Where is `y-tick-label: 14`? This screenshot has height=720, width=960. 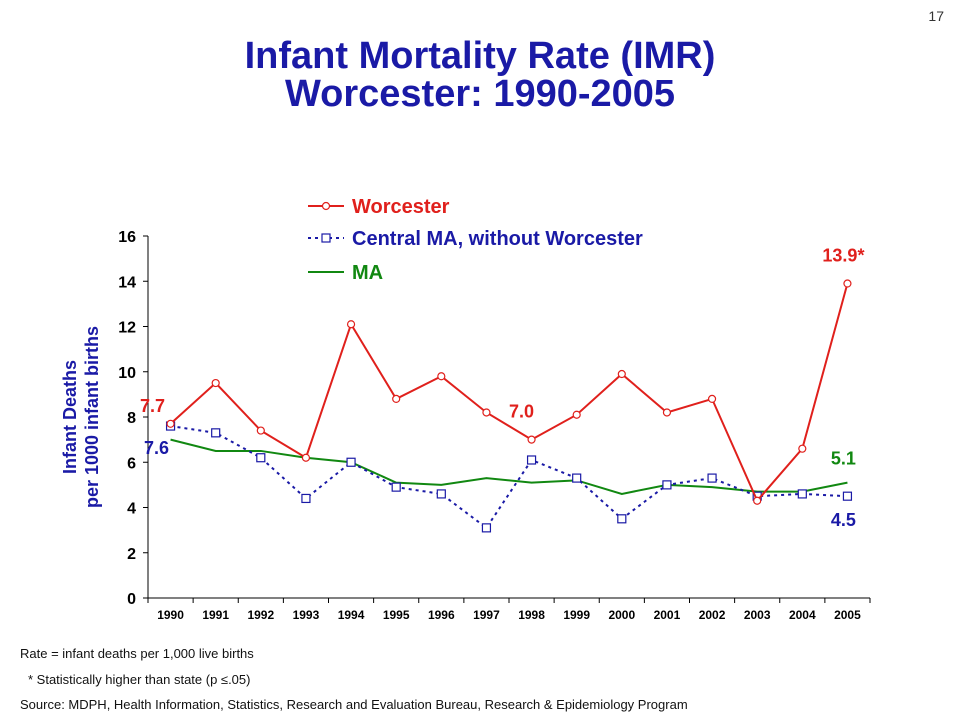 y-tick-label: 14 is located at coordinates (127, 282).